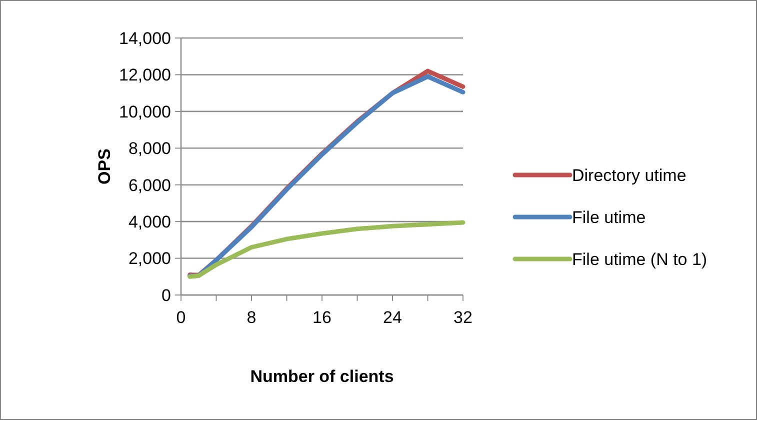  I want to click on y-tick-label: 8,000, so click(149, 148).